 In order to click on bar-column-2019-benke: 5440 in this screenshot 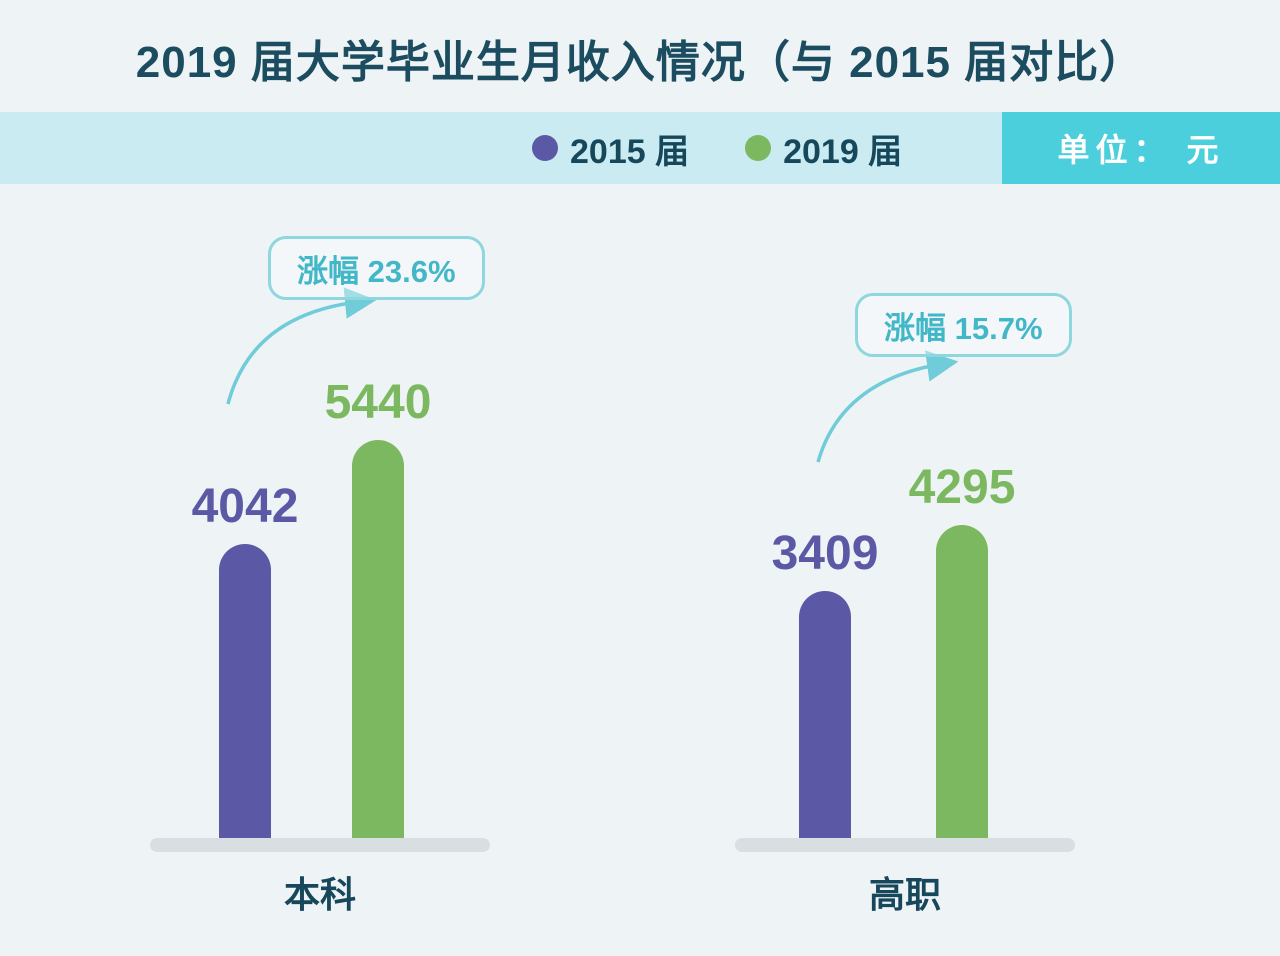, I will do `click(378, 610)`.